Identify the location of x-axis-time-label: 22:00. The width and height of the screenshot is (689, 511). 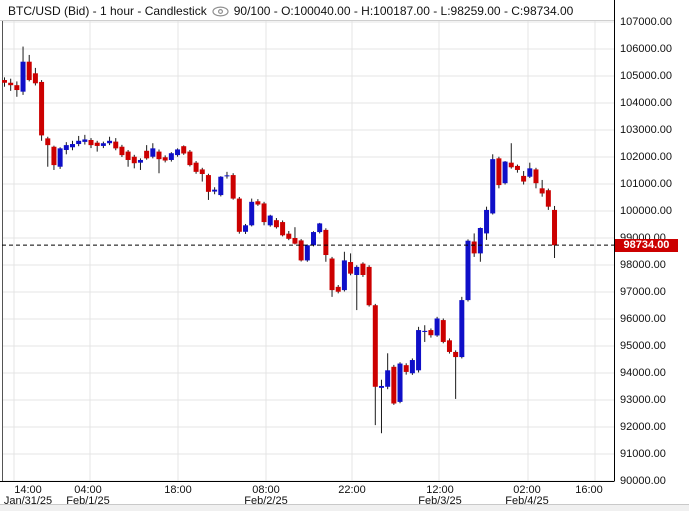
(352, 490).